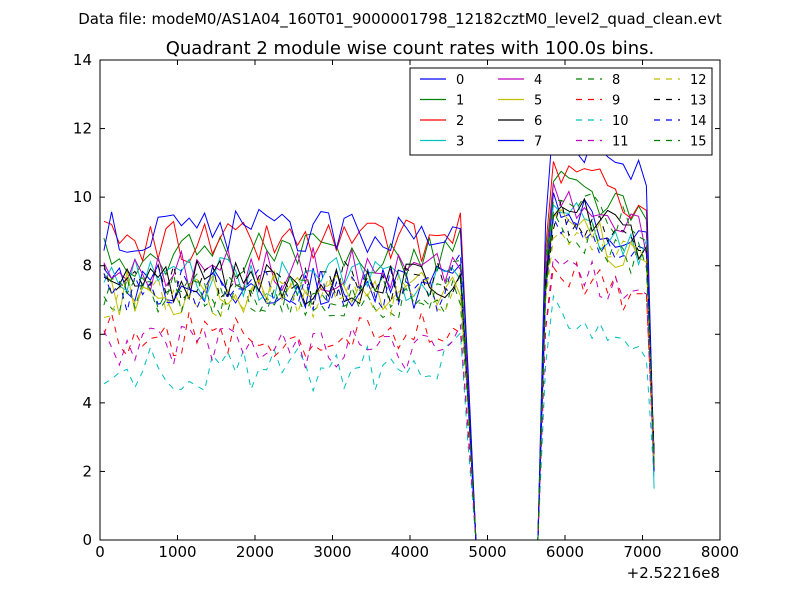  I want to click on y-tick-label-8: 8, so click(87, 266).